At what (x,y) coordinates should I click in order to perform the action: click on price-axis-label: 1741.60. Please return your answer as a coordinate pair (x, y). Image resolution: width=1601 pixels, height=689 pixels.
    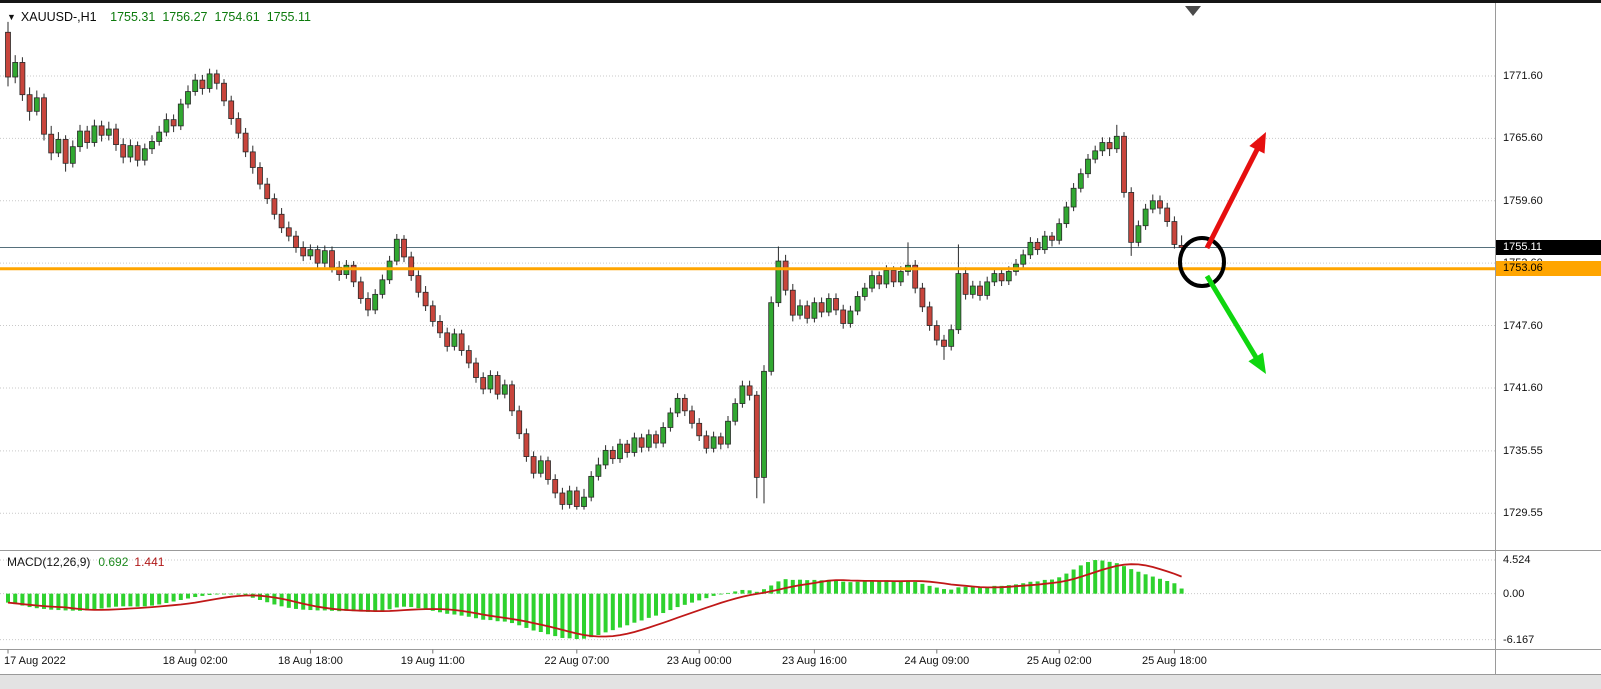
    Looking at the image, I should click on (1523, 387).